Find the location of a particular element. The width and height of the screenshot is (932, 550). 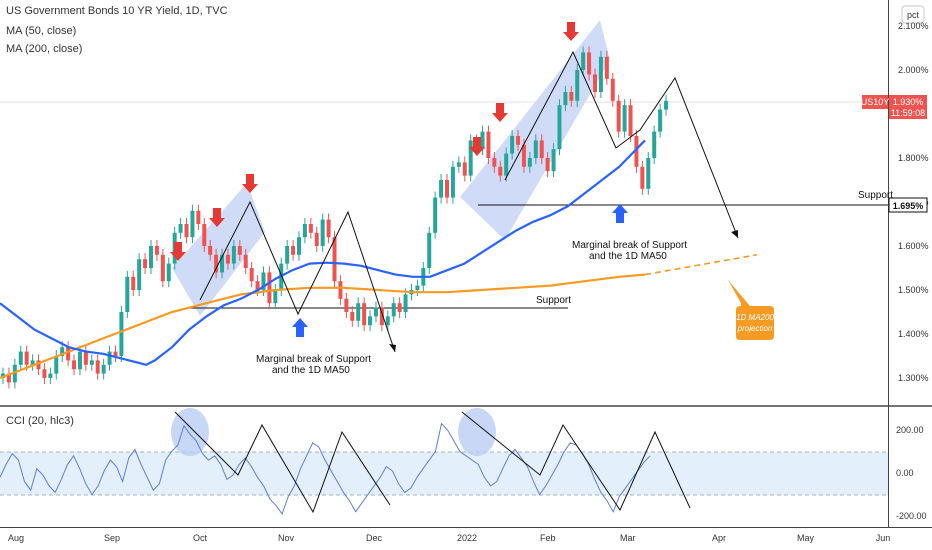

blue-arrows is located at coordinates (460, 270).